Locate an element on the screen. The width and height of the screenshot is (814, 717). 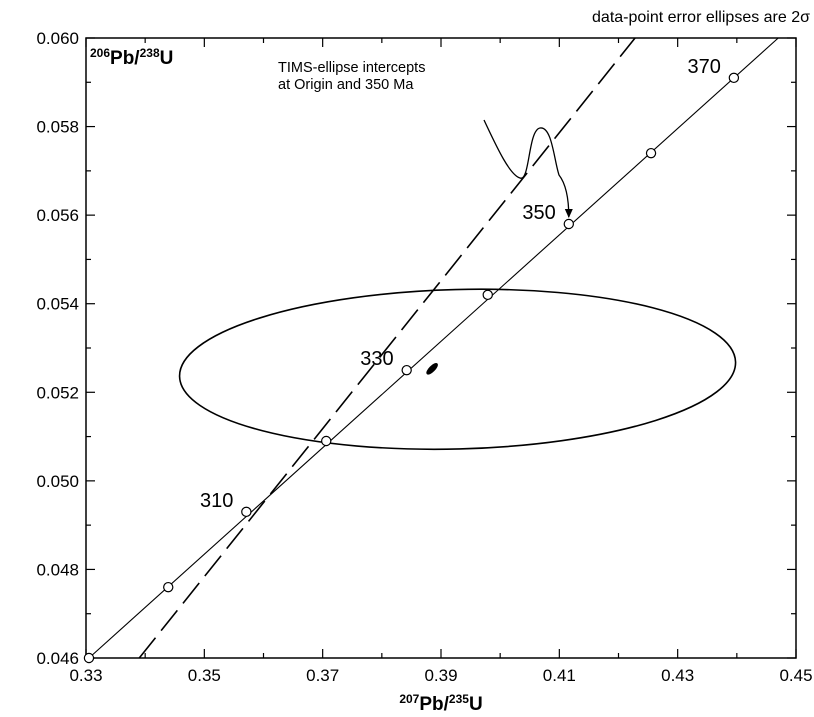
y-tick-label: 0.056 is located at coordinates (57, 215).